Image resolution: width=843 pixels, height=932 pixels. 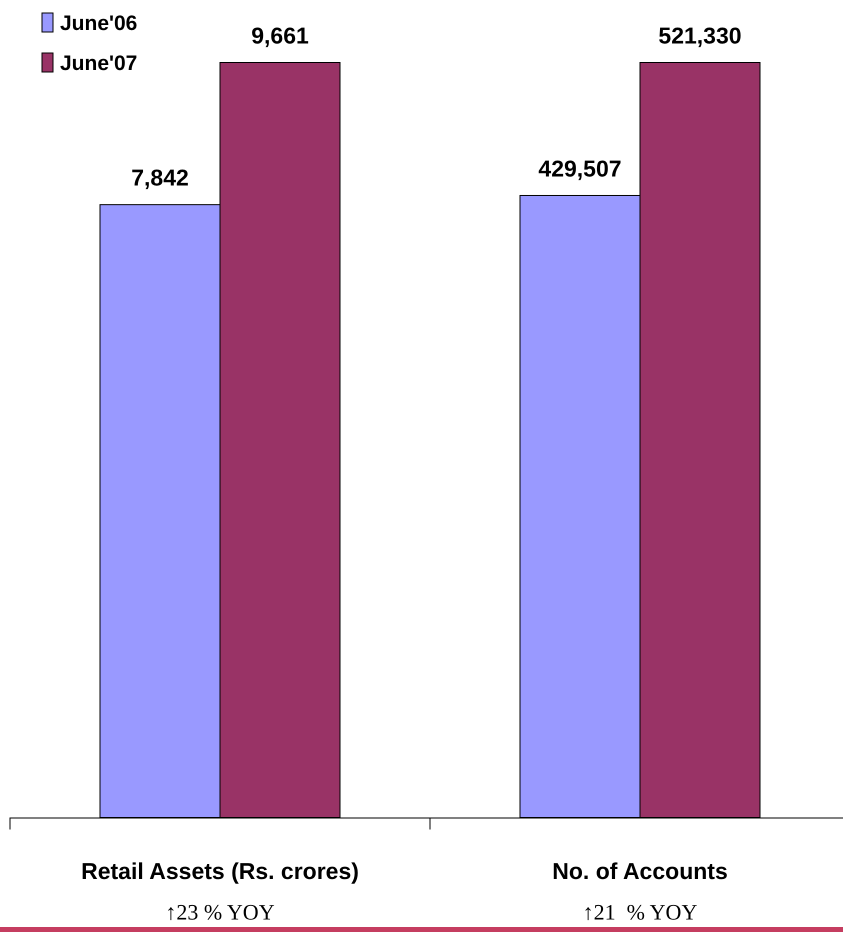 What do you see at coordinates (99, 63) in the screenshot?
I see `legend-label: June'07` at bounding box center [99, 63].